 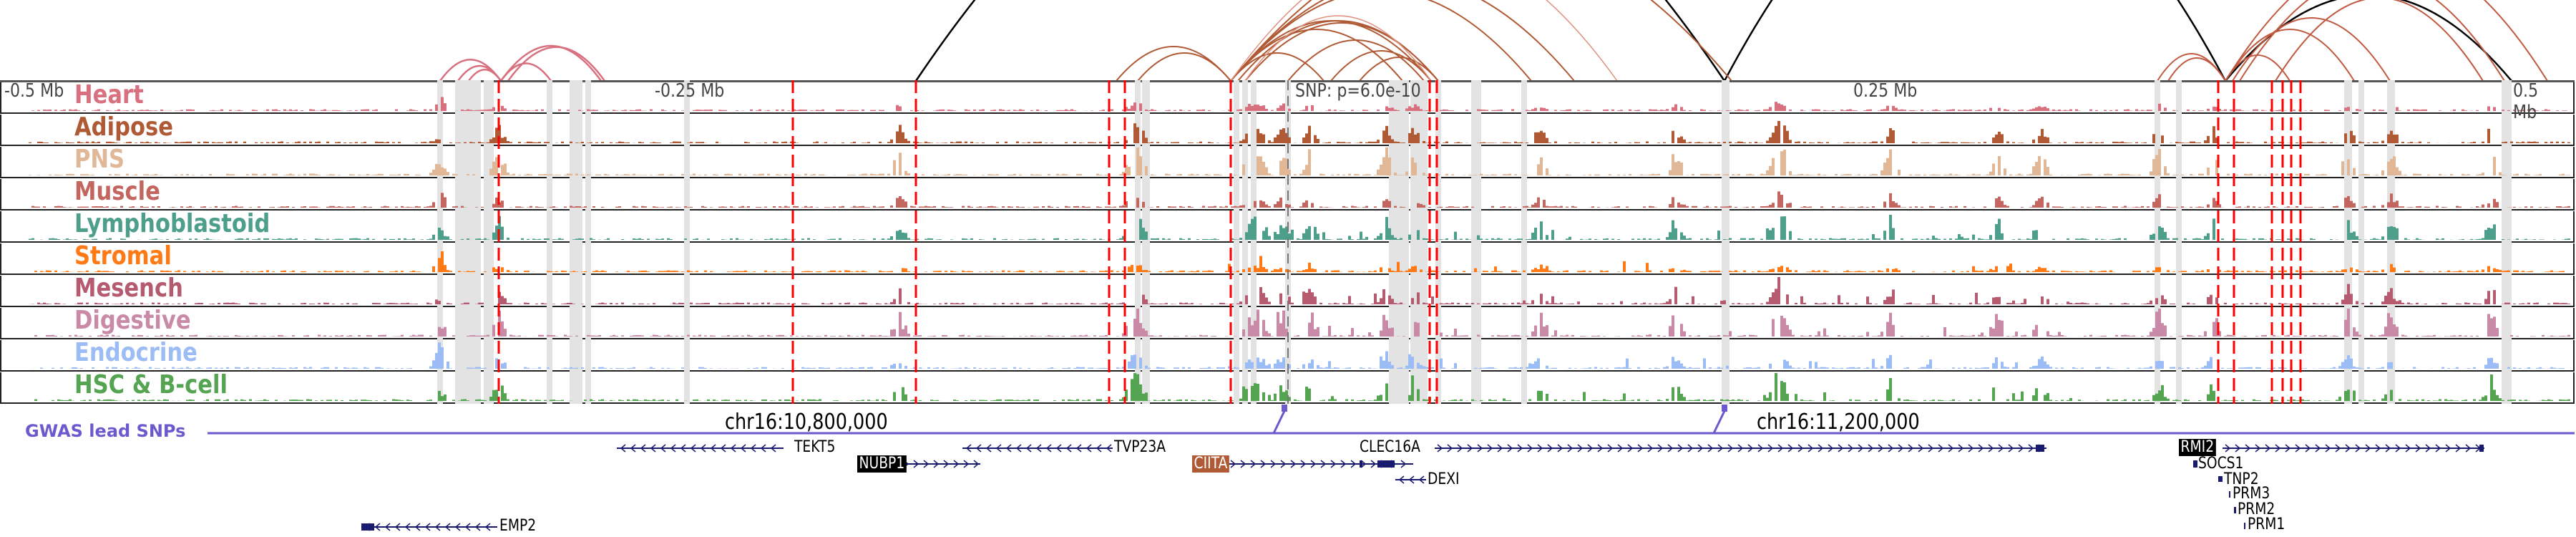 I want to click on track-label: Lymphoblastoid, so click(x=172, y=223).